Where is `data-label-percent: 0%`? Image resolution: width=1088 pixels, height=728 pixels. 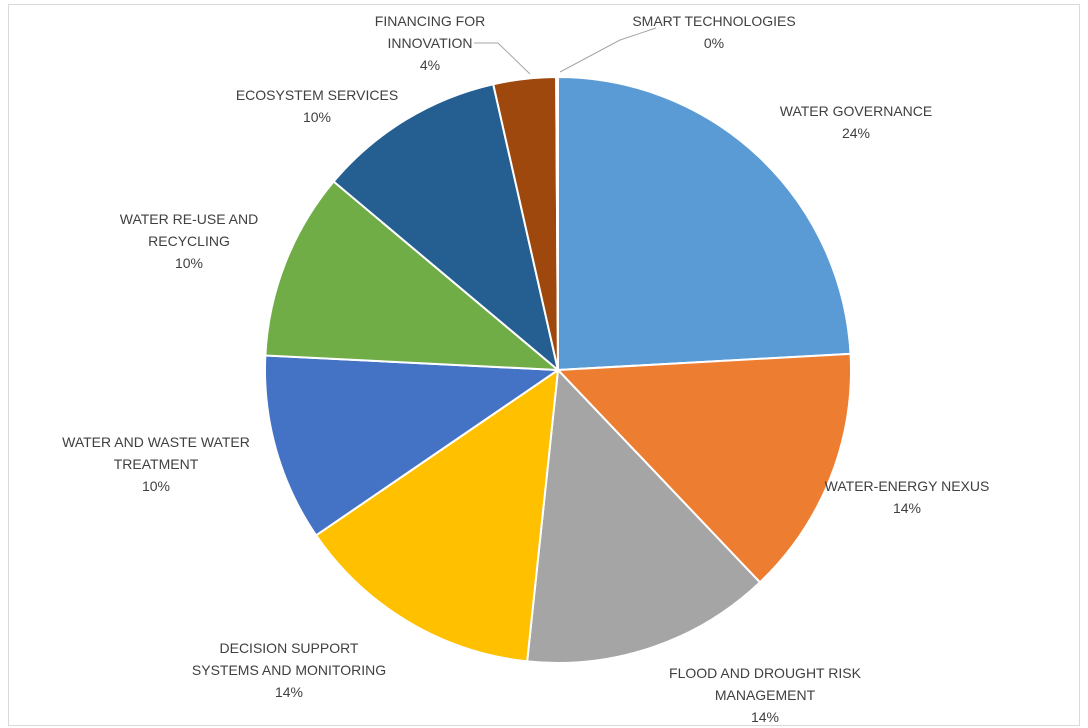
data-label-percent: 0% is located at coordinates (714, 43).